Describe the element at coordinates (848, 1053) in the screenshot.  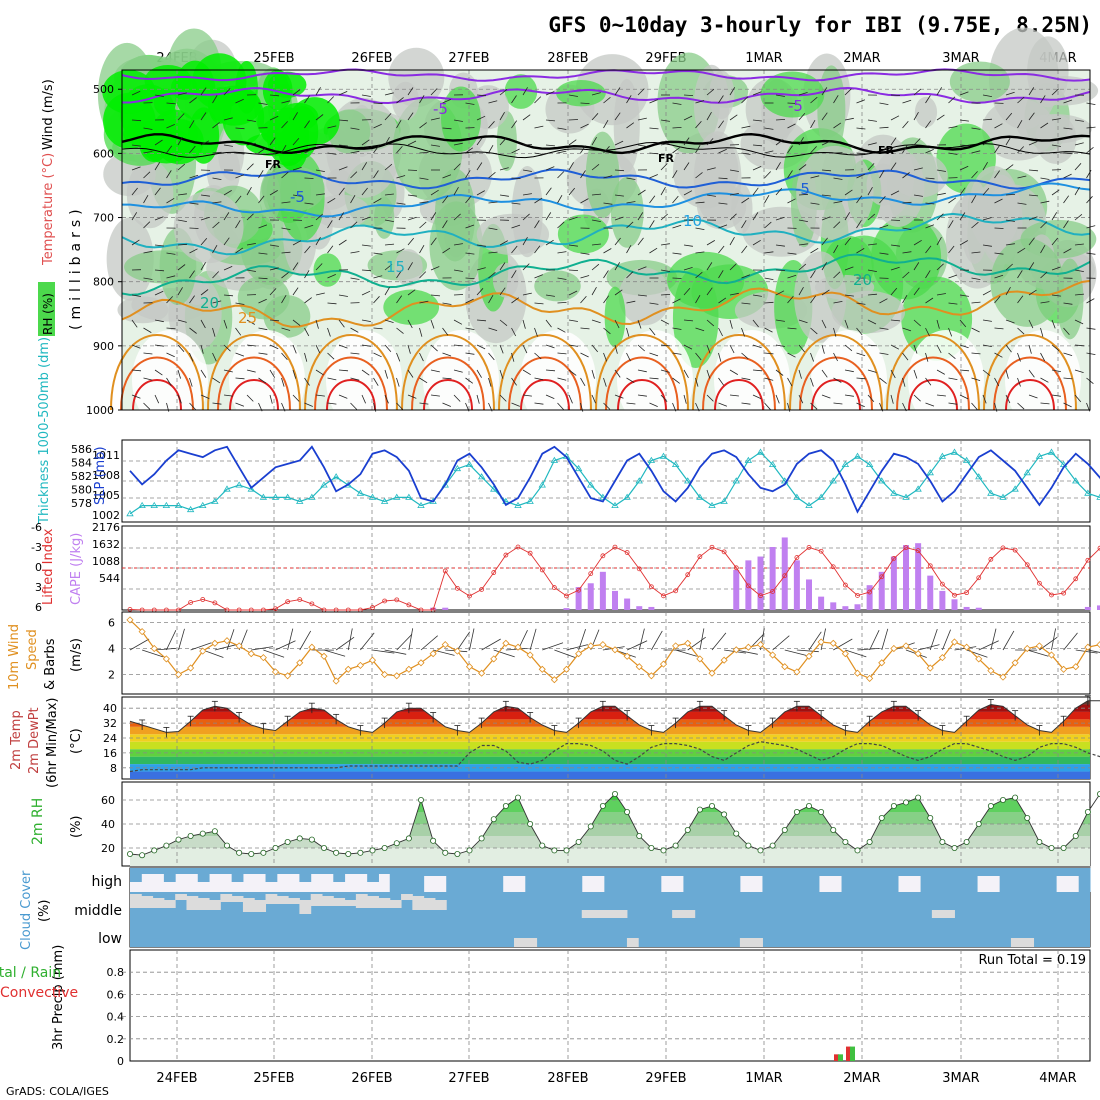
I see `precip-conv-bar` at that location.